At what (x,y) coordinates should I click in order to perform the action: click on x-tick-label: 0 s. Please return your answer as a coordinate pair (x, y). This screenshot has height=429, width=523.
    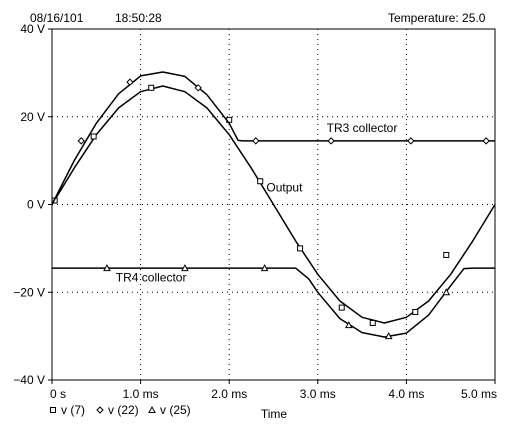
    Looking at the image, I should click on (58, 394).